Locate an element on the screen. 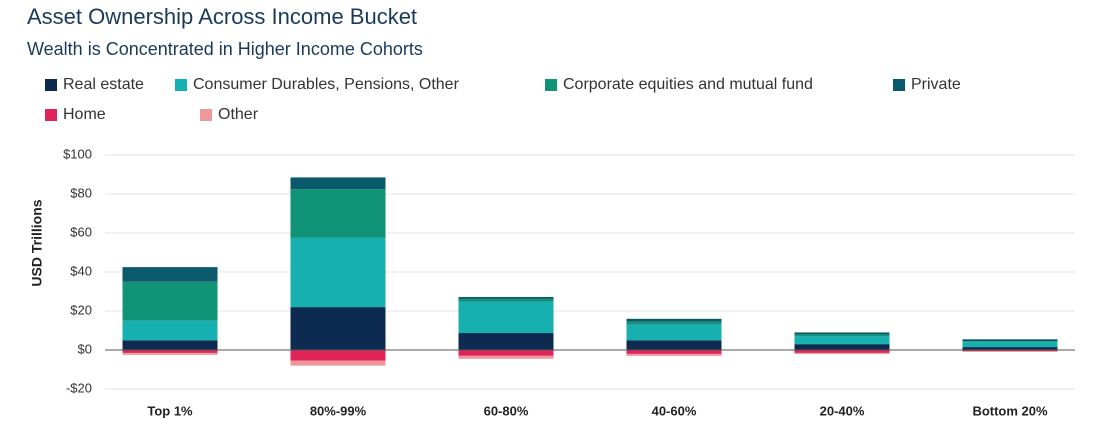  y-tick-label: $40 is located at coordinates (81, 270).